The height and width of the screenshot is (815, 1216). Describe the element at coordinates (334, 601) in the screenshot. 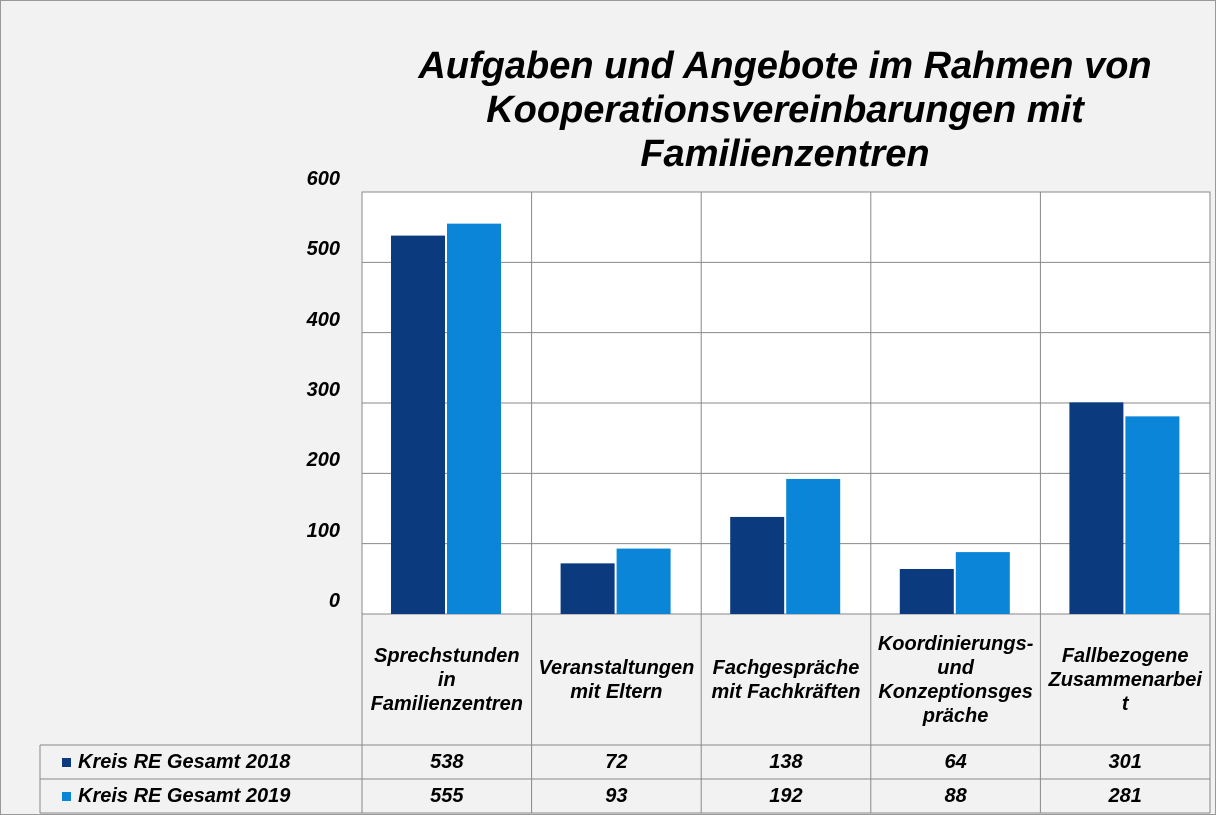

I see `y-tick-label: 0` at that location.